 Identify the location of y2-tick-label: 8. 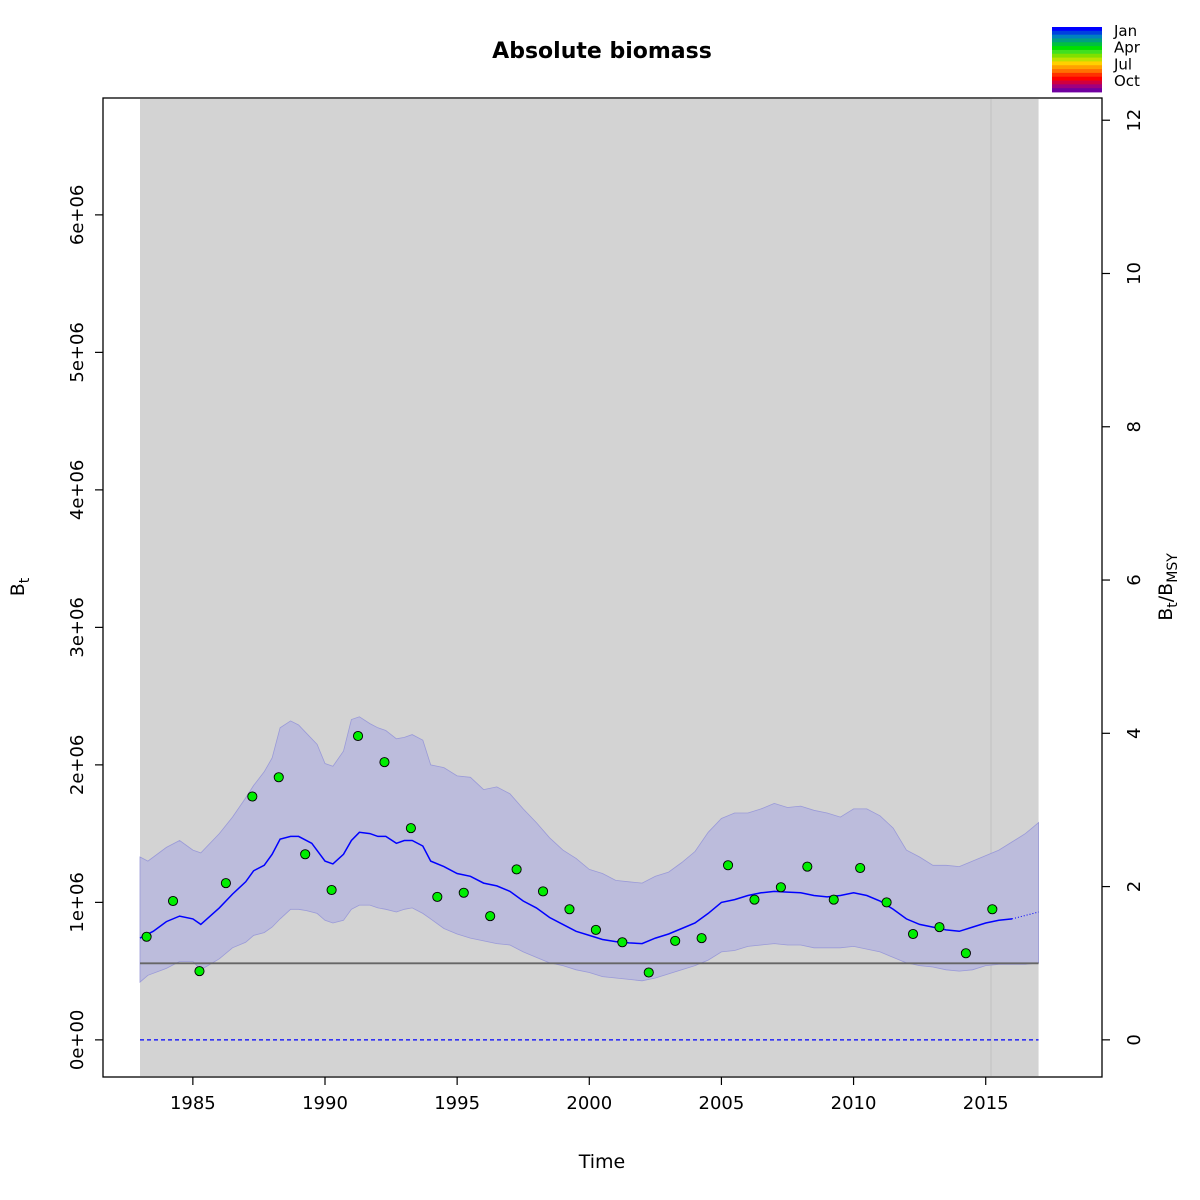
(1134, 426).